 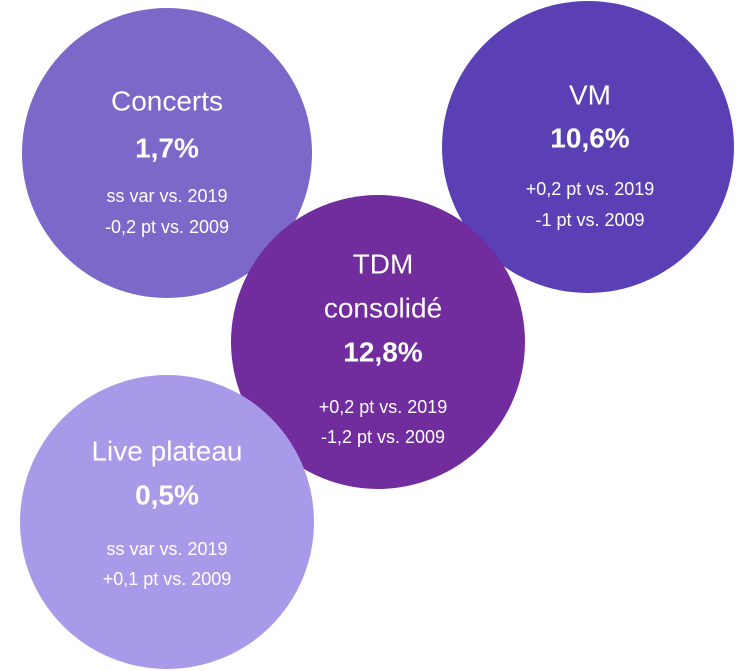 What do you see at coordinates (167, 494) in the screenshot?
I see `node-value: 0,5%` at bounding box center [167, 494].